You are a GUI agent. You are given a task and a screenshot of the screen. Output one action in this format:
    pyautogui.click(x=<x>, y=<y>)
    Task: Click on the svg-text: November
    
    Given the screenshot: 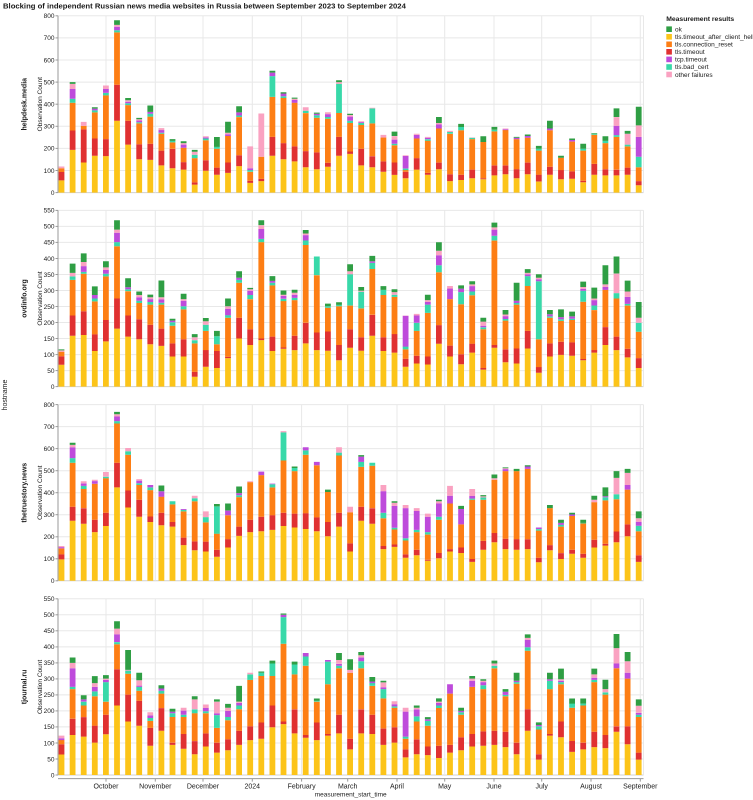 What is the action you would take?
    pyautogui.click(x=155, y=787)
    